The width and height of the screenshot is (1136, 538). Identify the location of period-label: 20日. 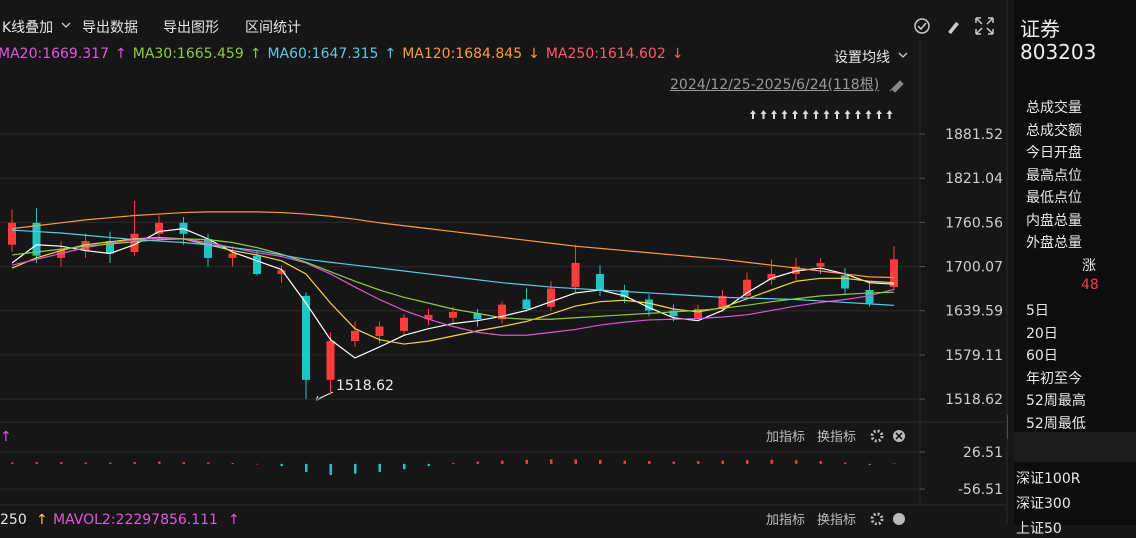
(1042, 333).